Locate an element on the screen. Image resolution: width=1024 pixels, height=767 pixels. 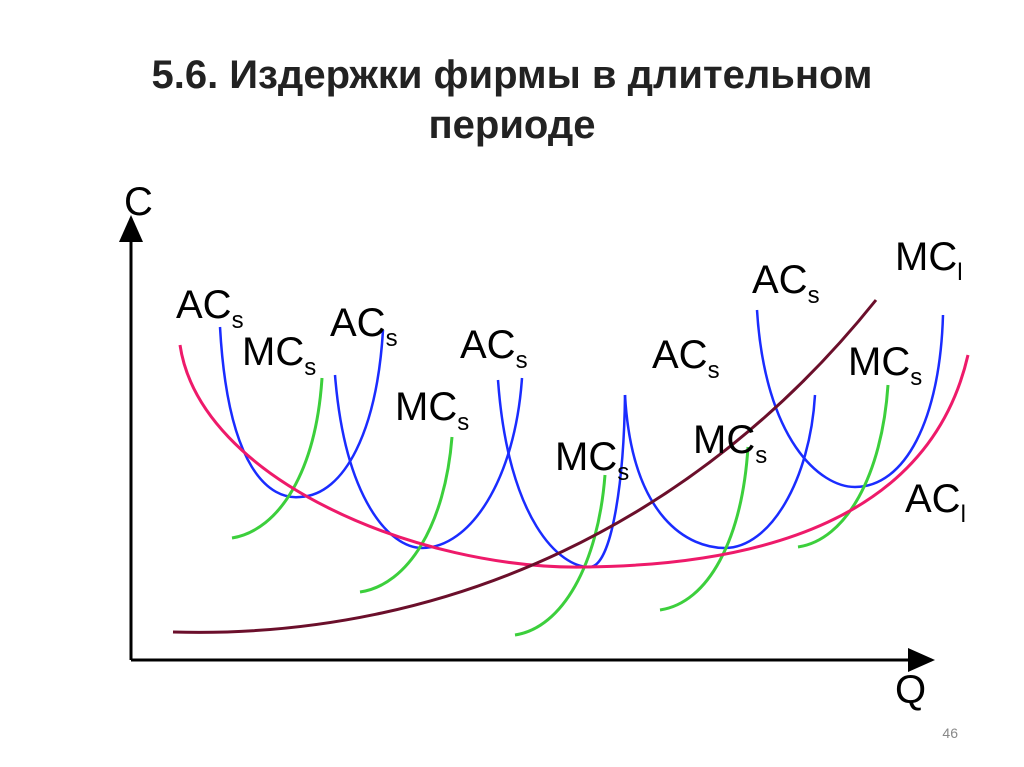
title-line: 5.6. Издержки фирмы в длительном is located at coordinates (511, 75).